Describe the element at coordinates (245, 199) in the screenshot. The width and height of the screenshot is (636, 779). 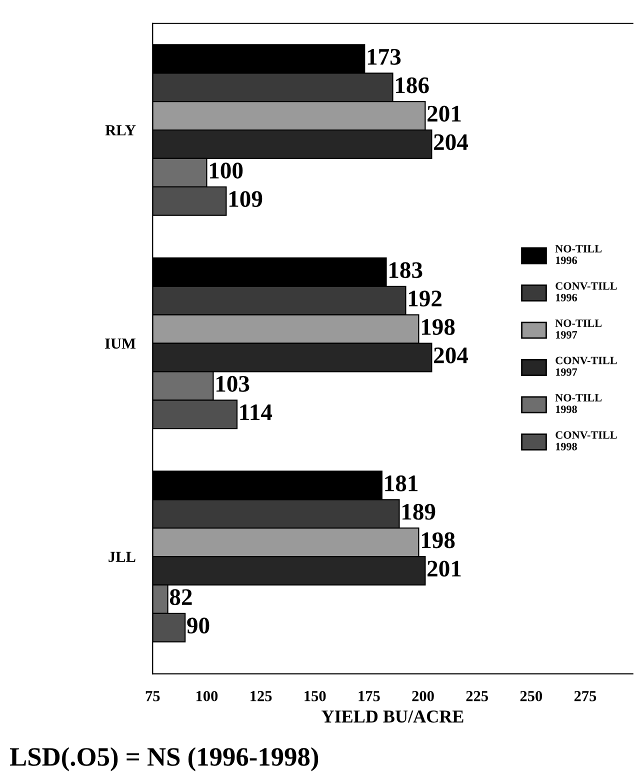
I see `data-label: 109` at that location.